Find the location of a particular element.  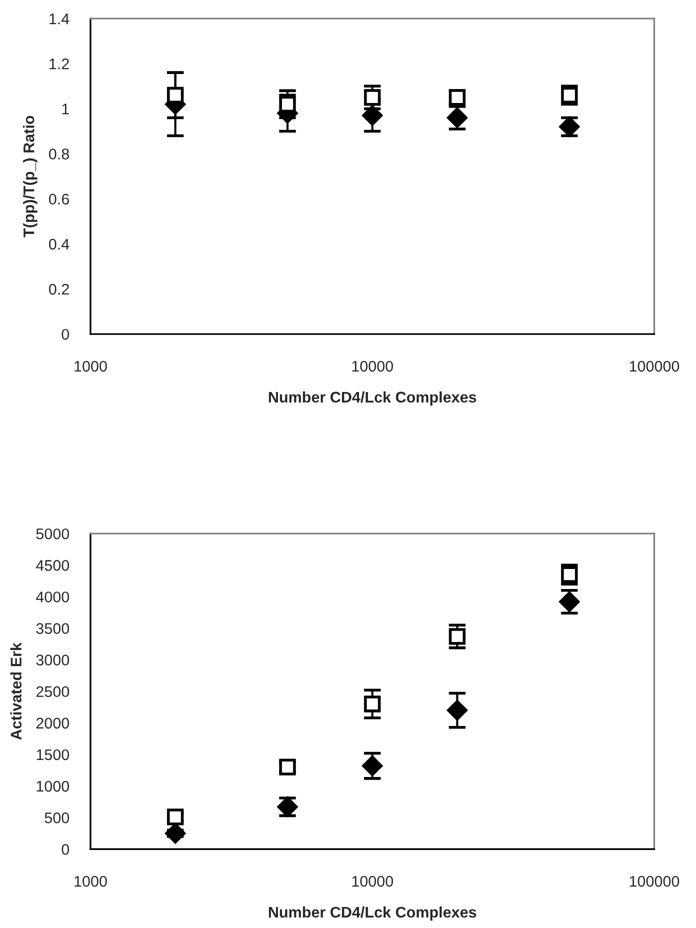

y-tick-label: 2000 is located at coordinates (53, 723).